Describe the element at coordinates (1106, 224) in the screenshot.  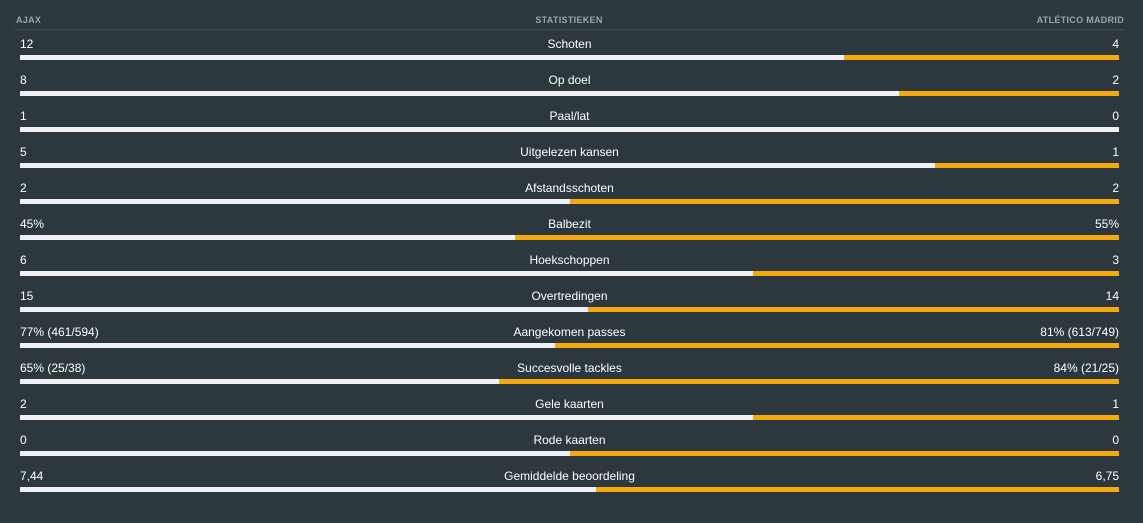
I see `away-value: 55%` at that location.